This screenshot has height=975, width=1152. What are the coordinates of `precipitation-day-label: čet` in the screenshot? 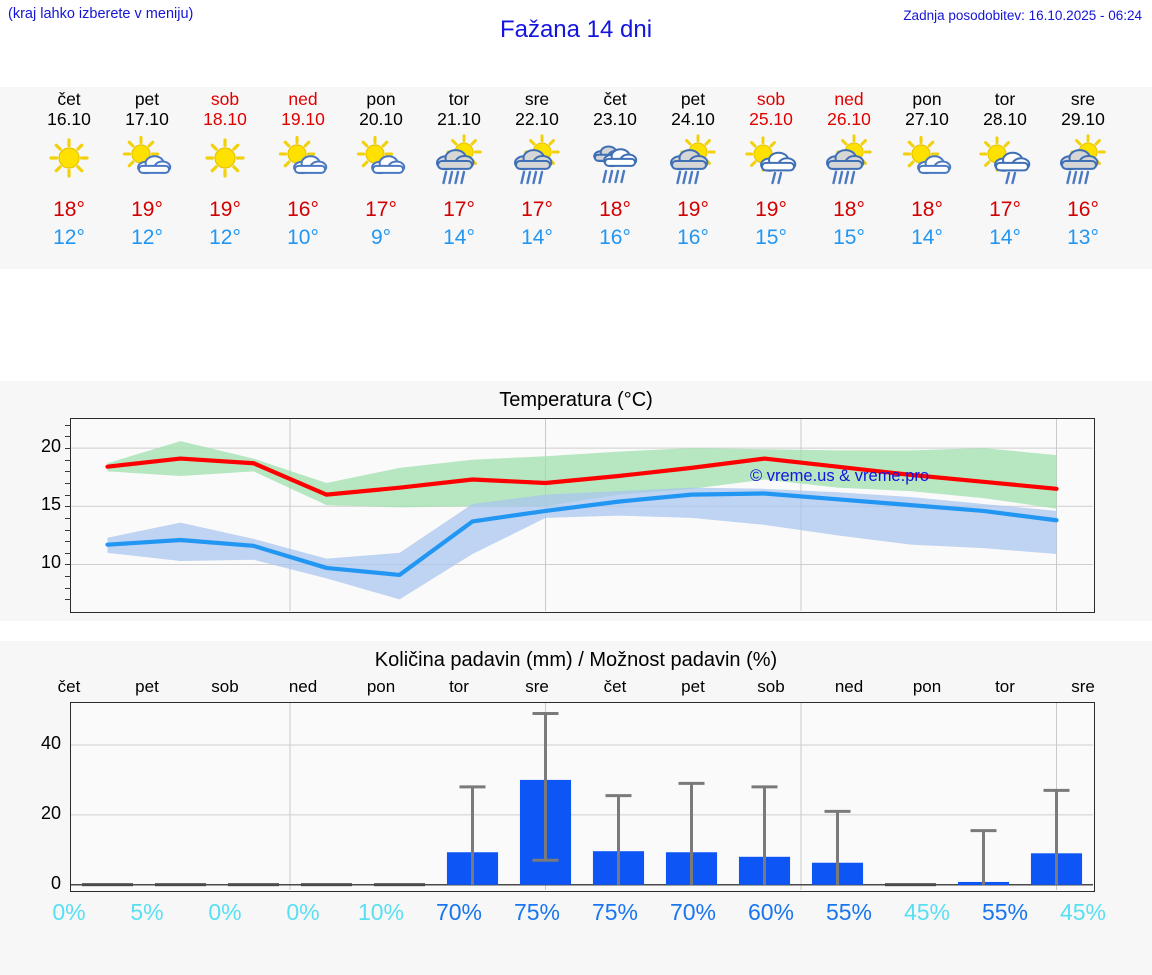 It's located at (69, 686).